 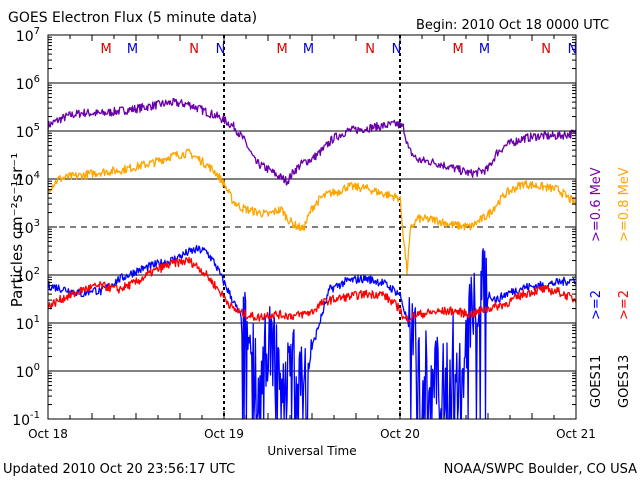 I want to click on y-tick-label: 10⁴, so click(x=28, y=179).